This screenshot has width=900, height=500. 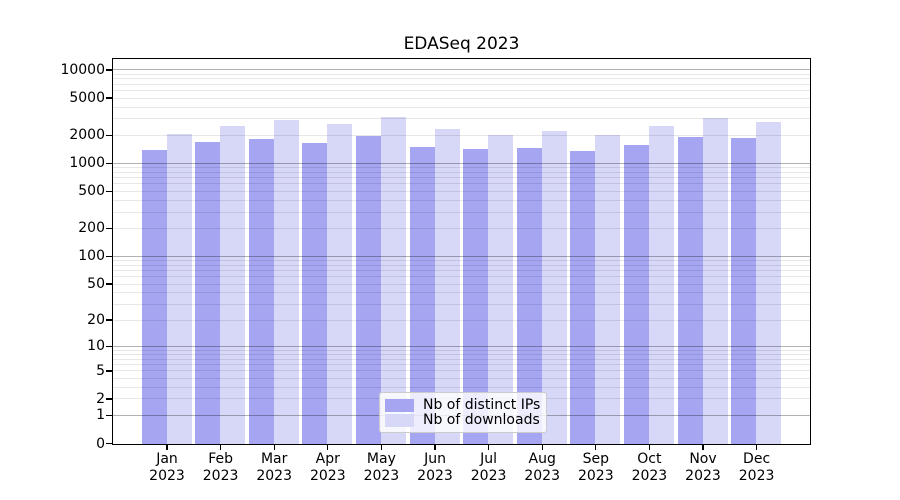 What do you see at coordinates (96, 346) in the screenshot?
I see `y-tick-label: 10` at bounding box center [96, 346].